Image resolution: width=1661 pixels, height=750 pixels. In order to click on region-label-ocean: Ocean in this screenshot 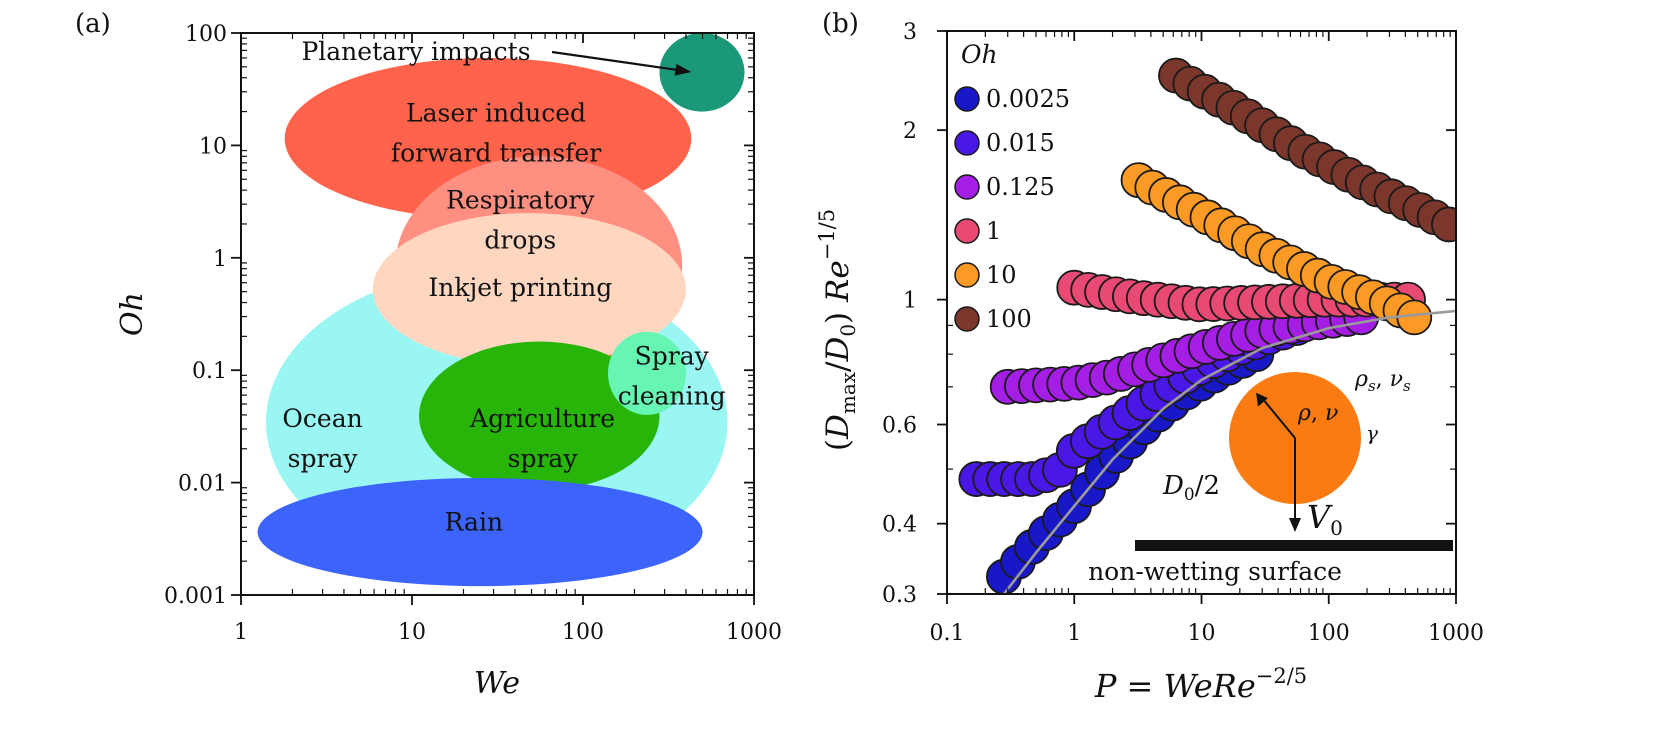, I will do `click(322, 418)`.